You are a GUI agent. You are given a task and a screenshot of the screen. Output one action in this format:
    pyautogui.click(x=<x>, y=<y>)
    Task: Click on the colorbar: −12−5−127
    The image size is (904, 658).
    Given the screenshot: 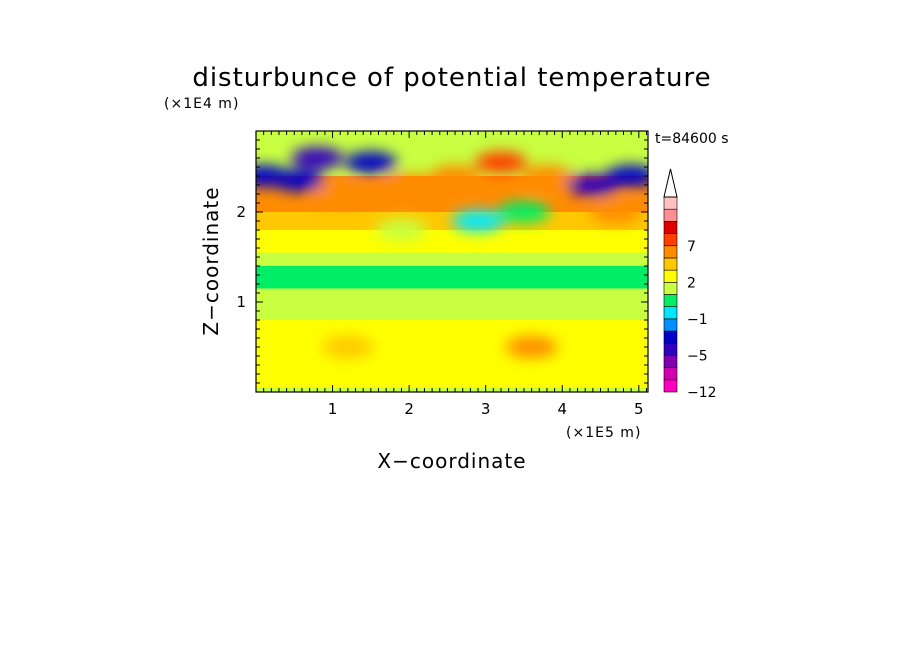 What is the action you would take?
    pyautogui.click(x=690, y=284)
    